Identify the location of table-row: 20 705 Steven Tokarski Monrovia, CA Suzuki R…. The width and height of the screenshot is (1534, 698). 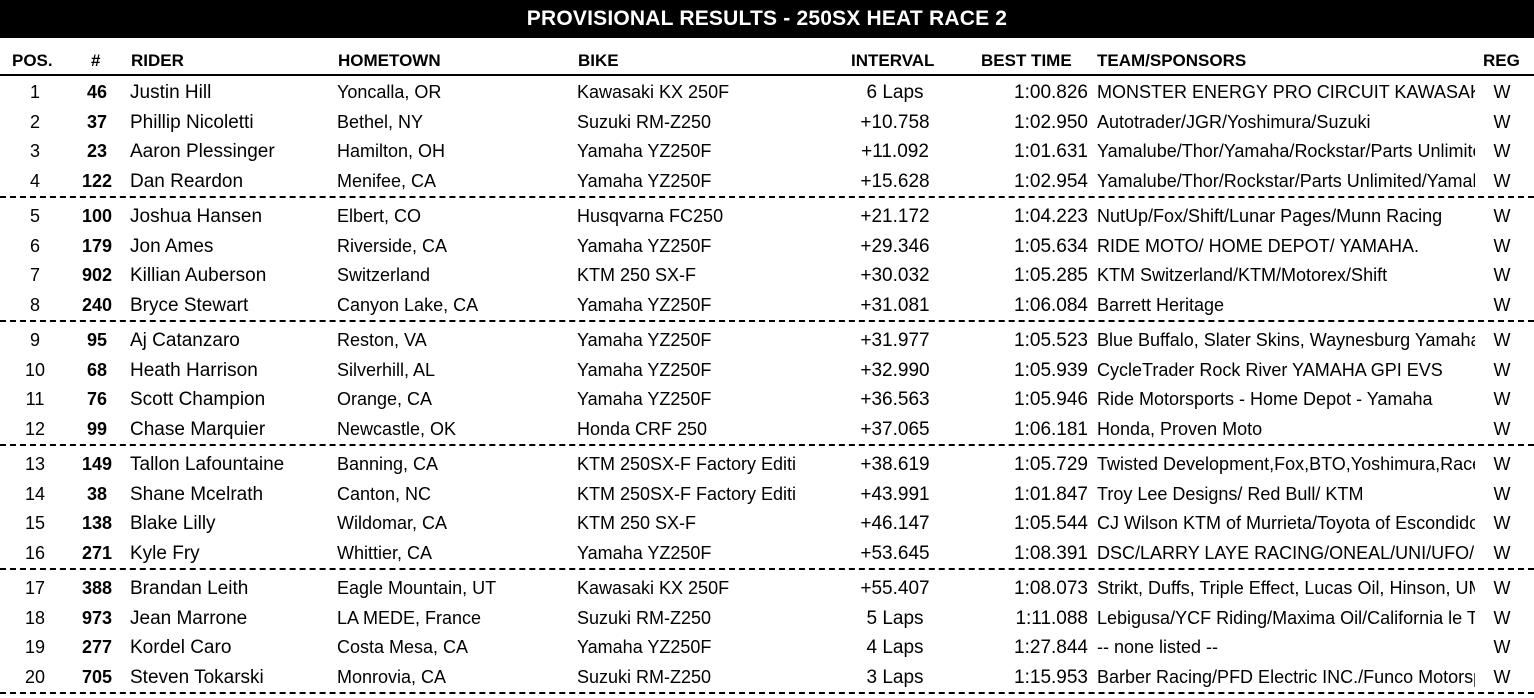
(767, 678).